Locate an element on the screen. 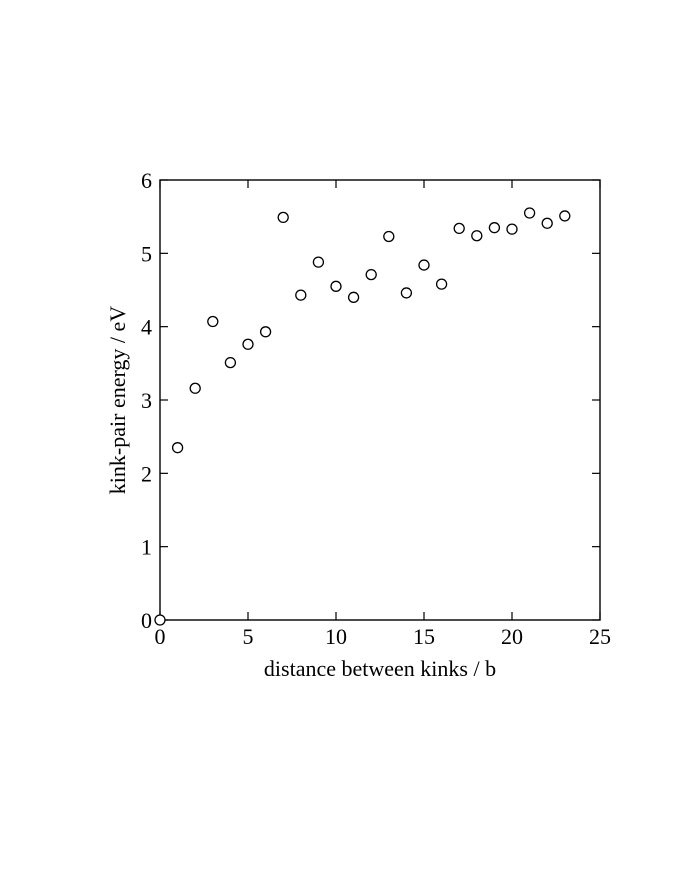 The height and width of the screenshot is (880, 680). x-tick-label: 5 is located at coordinates (248, 636).